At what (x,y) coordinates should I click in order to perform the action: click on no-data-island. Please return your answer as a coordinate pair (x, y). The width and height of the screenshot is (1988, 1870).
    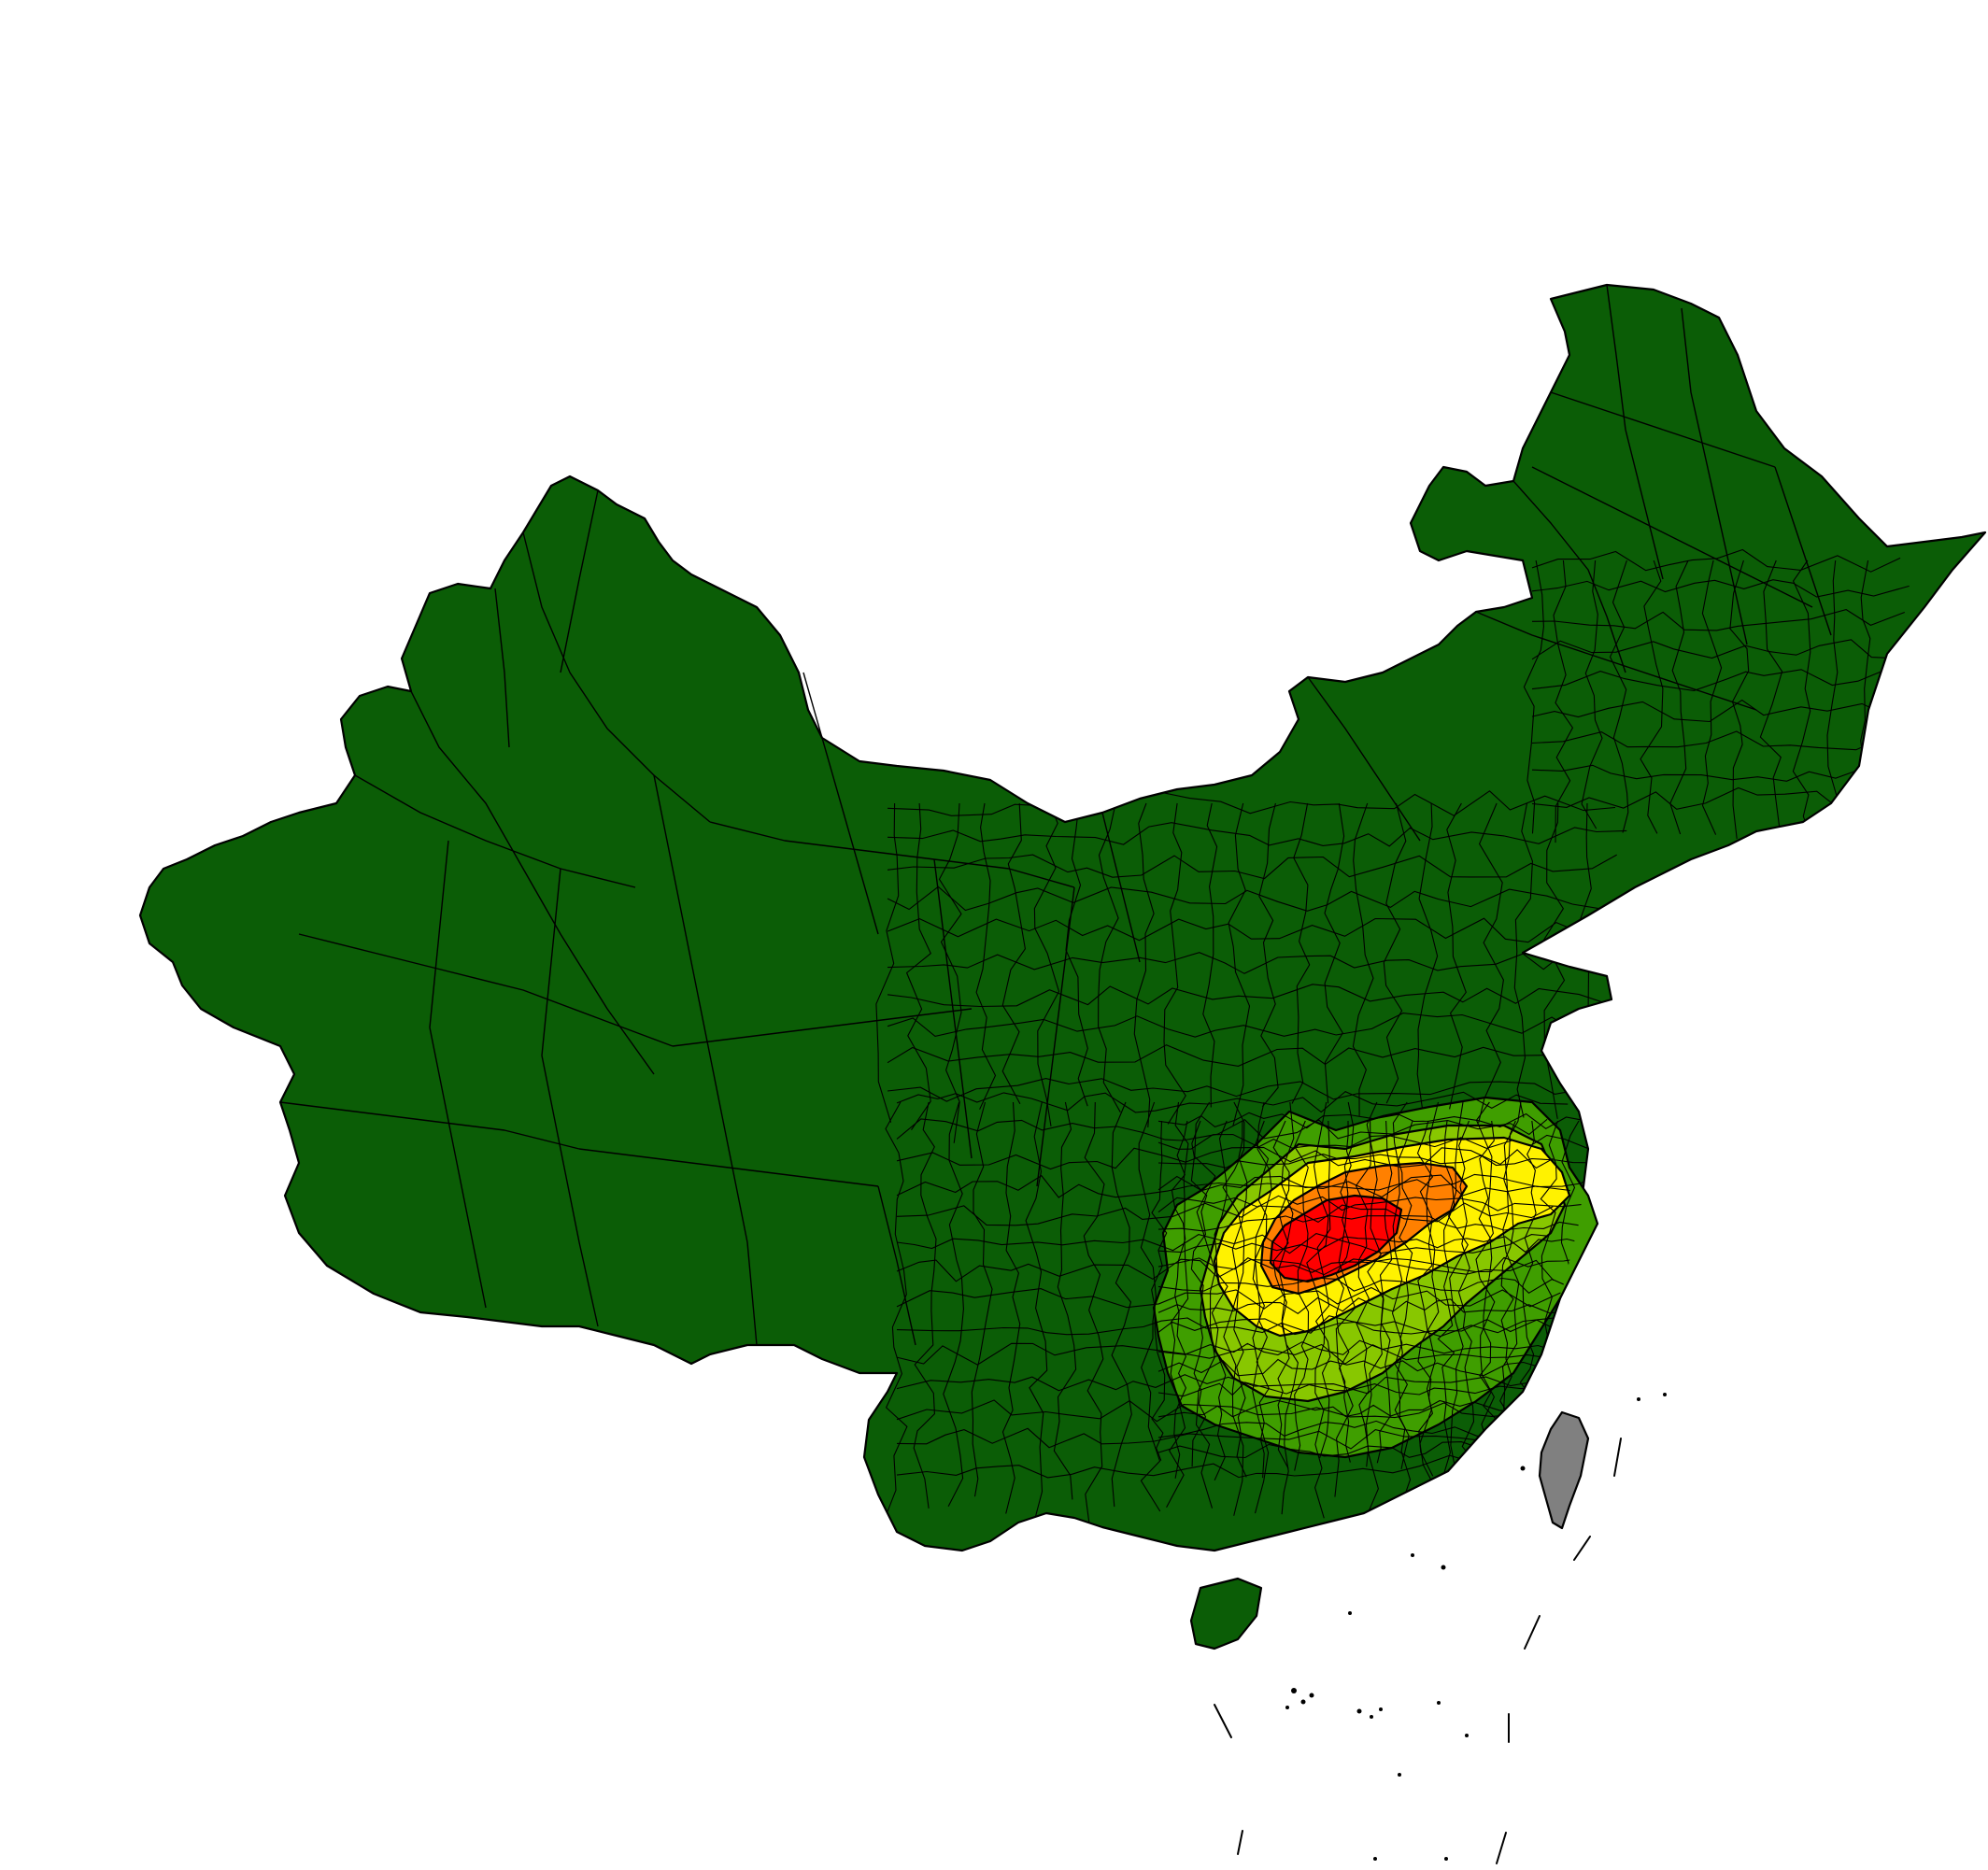
    Looking at the image, I should click on (1564, 1470).